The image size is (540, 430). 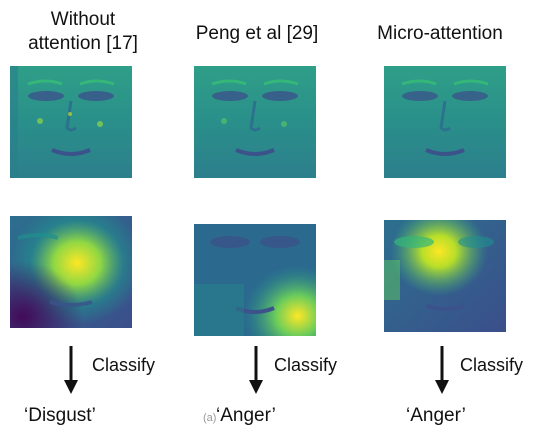 What do you see at coordinates (436, 415) in the screenshot?
I see `result-label-micro-attention: ‘Anger’` at bounding box center [436, 415].